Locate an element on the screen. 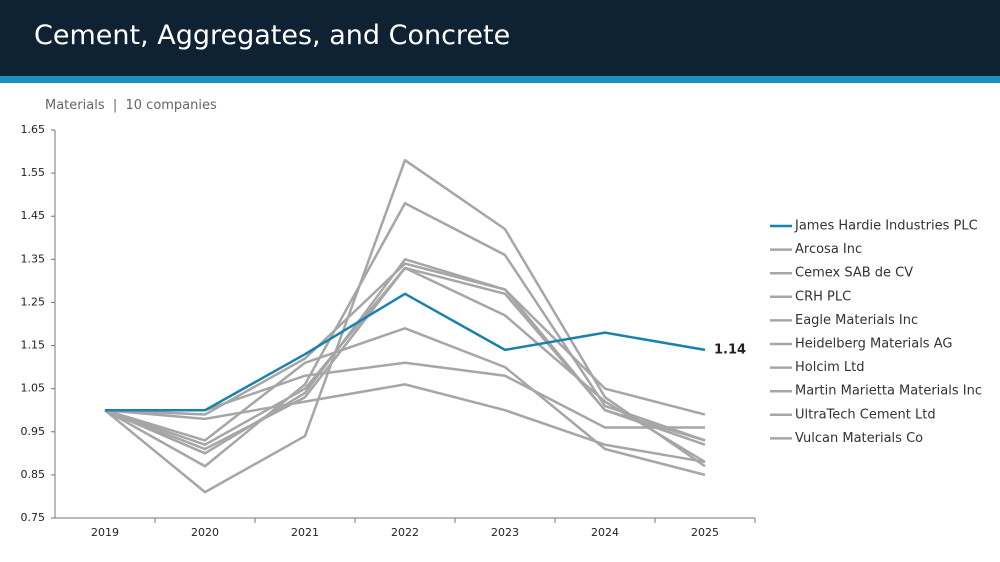  x-tick-label: 2019 is located at coordinates (105, 532).